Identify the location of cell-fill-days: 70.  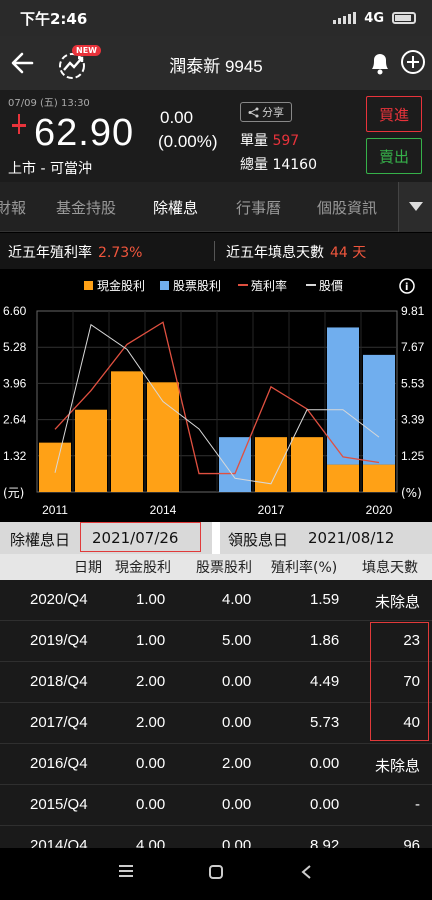
(411, 681).